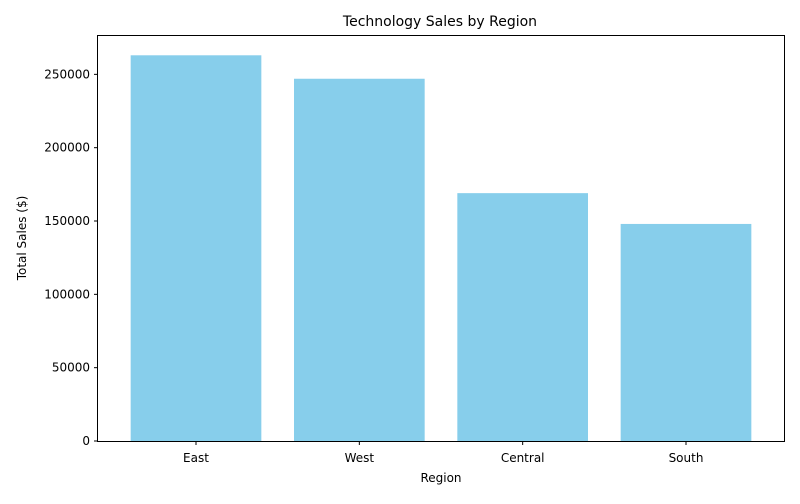 Image resolution: width=800 pixels, height=504 pixels. What do you see at coordinates (440, 478) in the screenshot?
I see `x-axis-label: Region` at bounding box center [440, 478].